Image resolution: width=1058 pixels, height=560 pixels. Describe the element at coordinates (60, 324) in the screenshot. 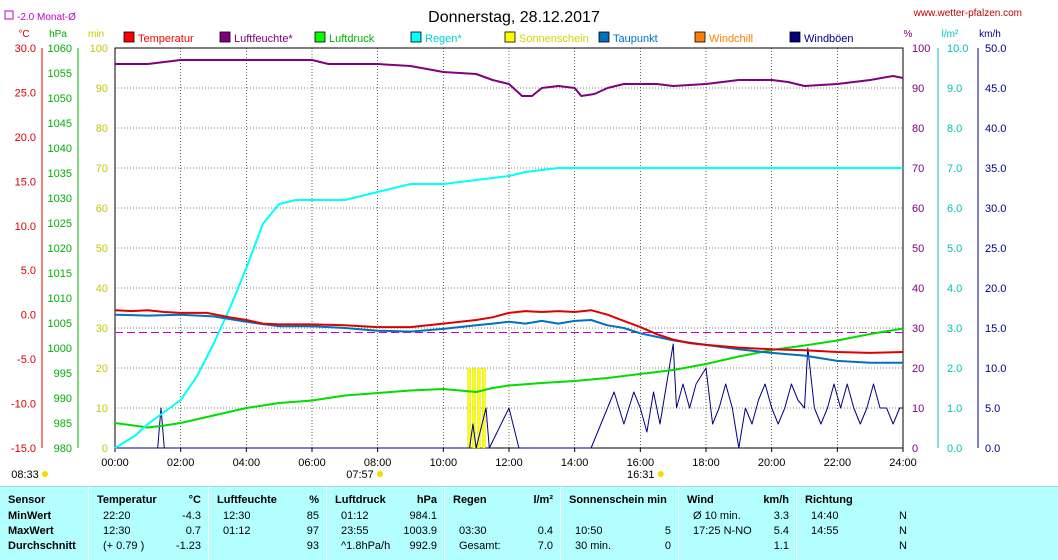

I see `pressure-tick-label: 1005` at that location.